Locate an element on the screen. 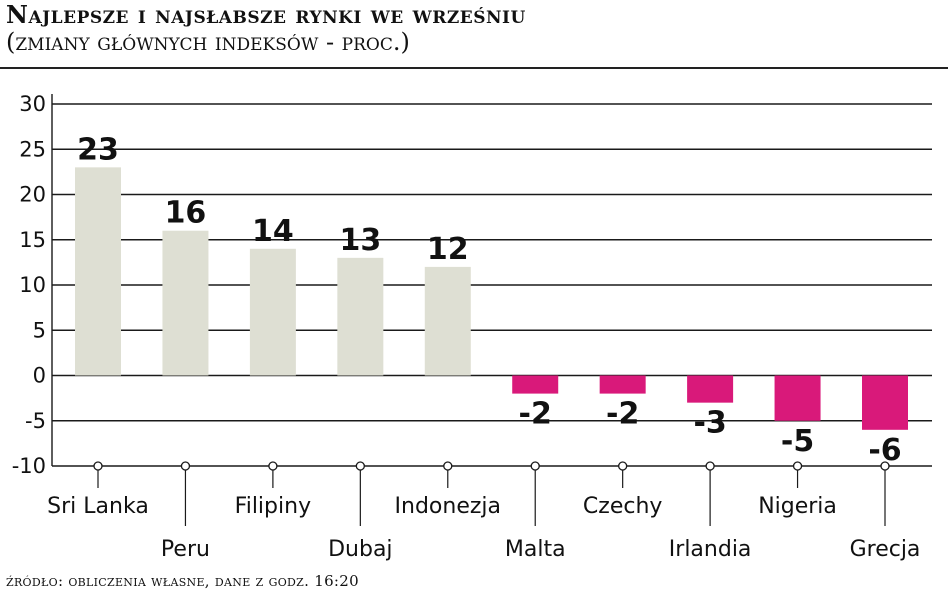  chart-title: Najlepsze i najsłabsze rynki we wrześniu is located at coordinates (266, 14).